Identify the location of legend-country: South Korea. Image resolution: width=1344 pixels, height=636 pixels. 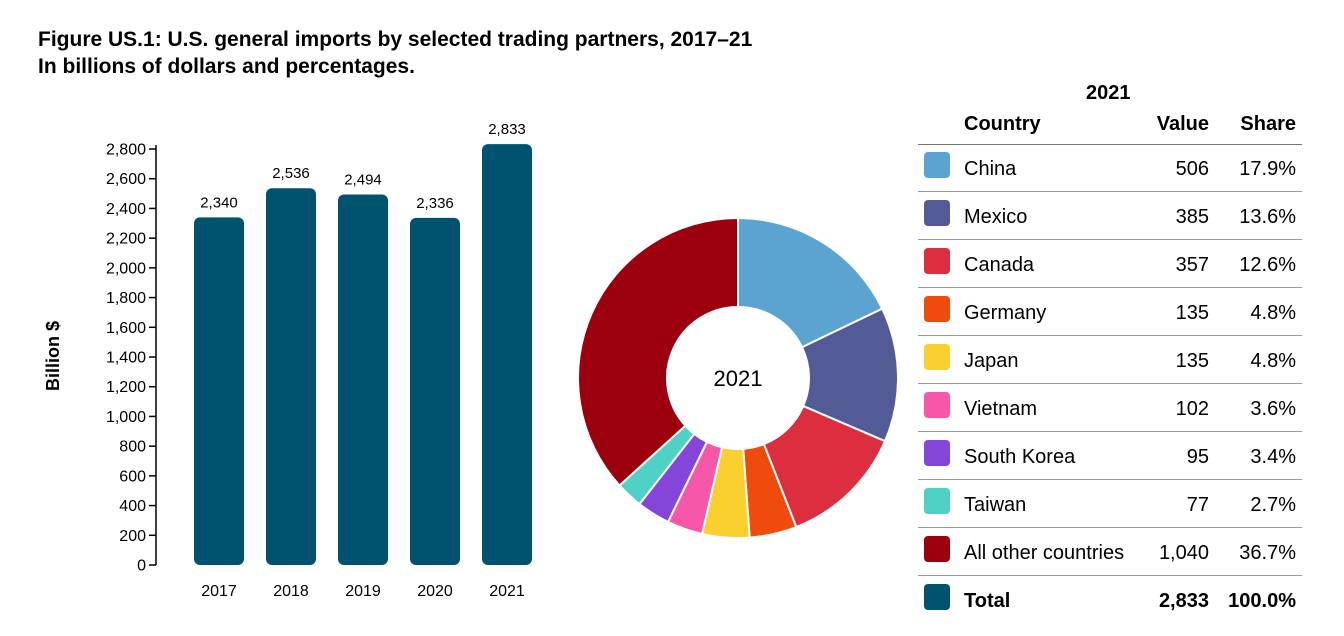
(1020, 457).